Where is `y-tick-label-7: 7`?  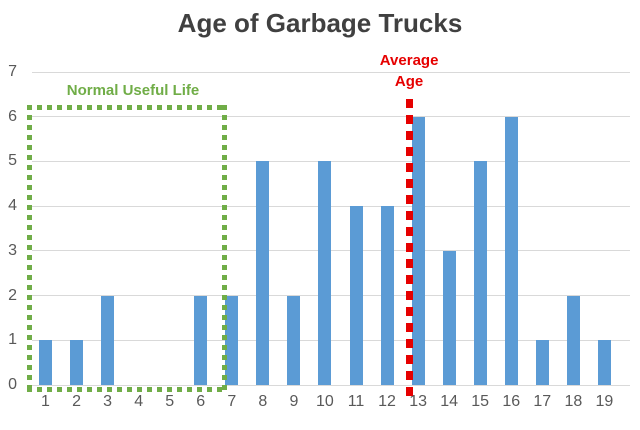 y-tick-label-7: 7 is located at coordinates (12, 71).